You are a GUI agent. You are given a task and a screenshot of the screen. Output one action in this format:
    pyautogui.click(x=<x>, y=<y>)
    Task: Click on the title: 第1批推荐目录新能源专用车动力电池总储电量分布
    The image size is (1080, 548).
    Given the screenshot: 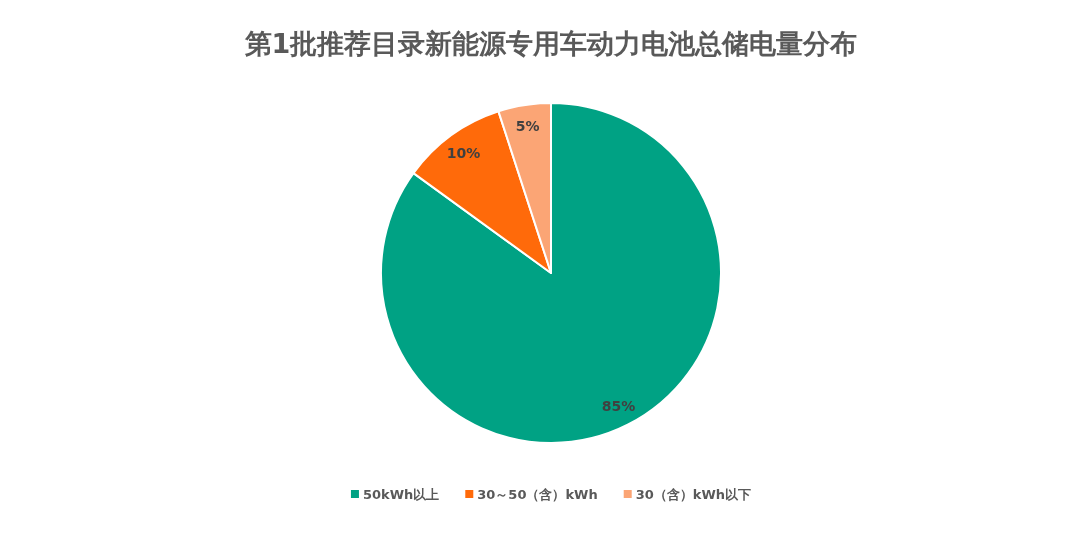 What is the action you would take?
    pyautogui.click(x=551, y=43)
    